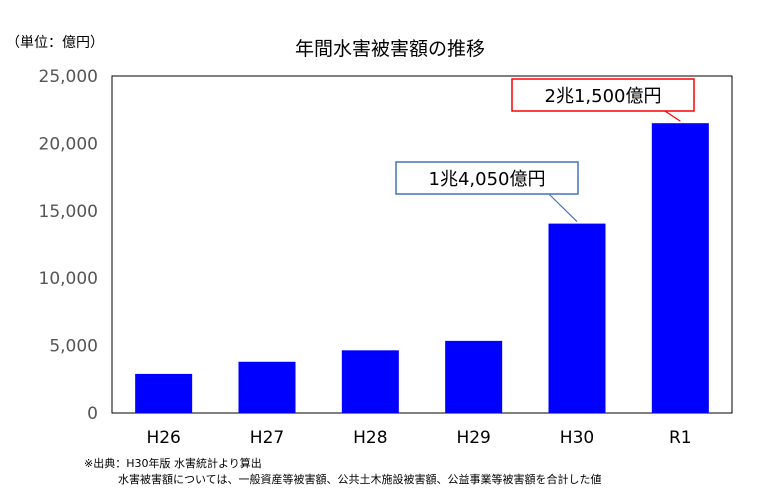 This screenshot has height=500, width=780. I want to click on bar-h27, so click(267, 387).